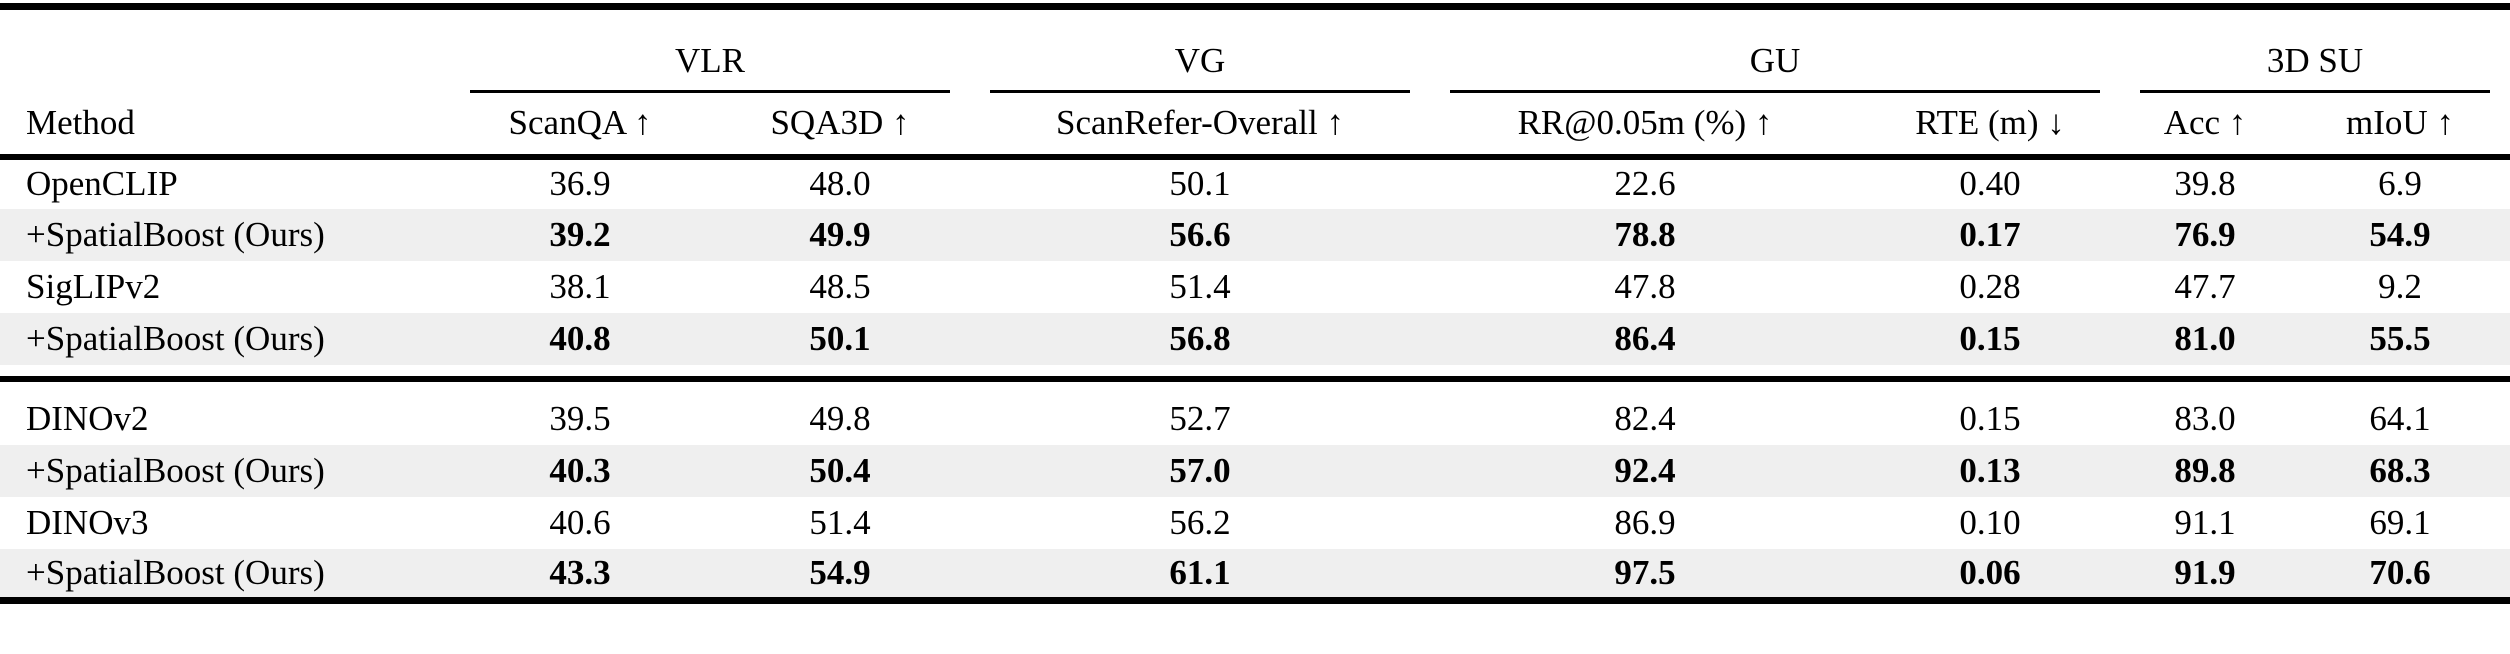 This screenshot has width=2510, height=654. Describe the element at coordinates (1990, 522) in the screenshot. I see `value-cell: 0.10` at that location.